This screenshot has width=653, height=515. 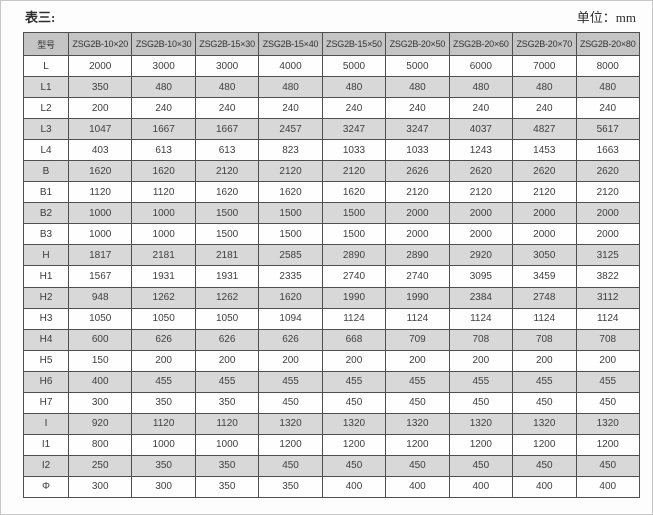 What do you see at coordinates (163, 276) in the screenshot?
I see `table-cell: 1931` at bounding box center [163, 276].